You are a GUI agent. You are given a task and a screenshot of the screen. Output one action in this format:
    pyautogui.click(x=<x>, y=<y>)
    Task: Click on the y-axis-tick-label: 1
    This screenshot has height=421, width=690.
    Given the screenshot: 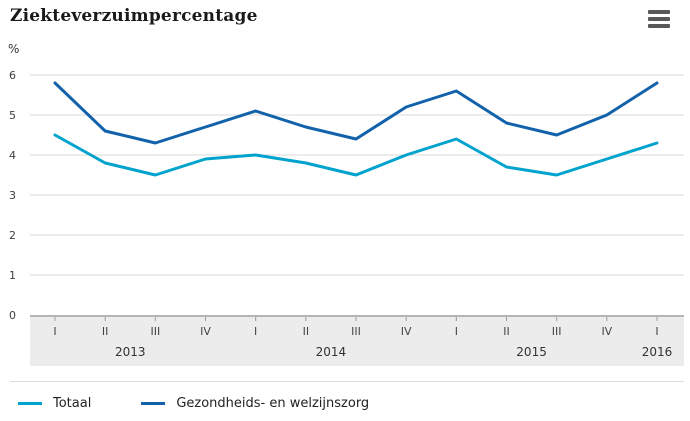 What is the action you would take?
    pyautogui.click(x=12, y=275)
    